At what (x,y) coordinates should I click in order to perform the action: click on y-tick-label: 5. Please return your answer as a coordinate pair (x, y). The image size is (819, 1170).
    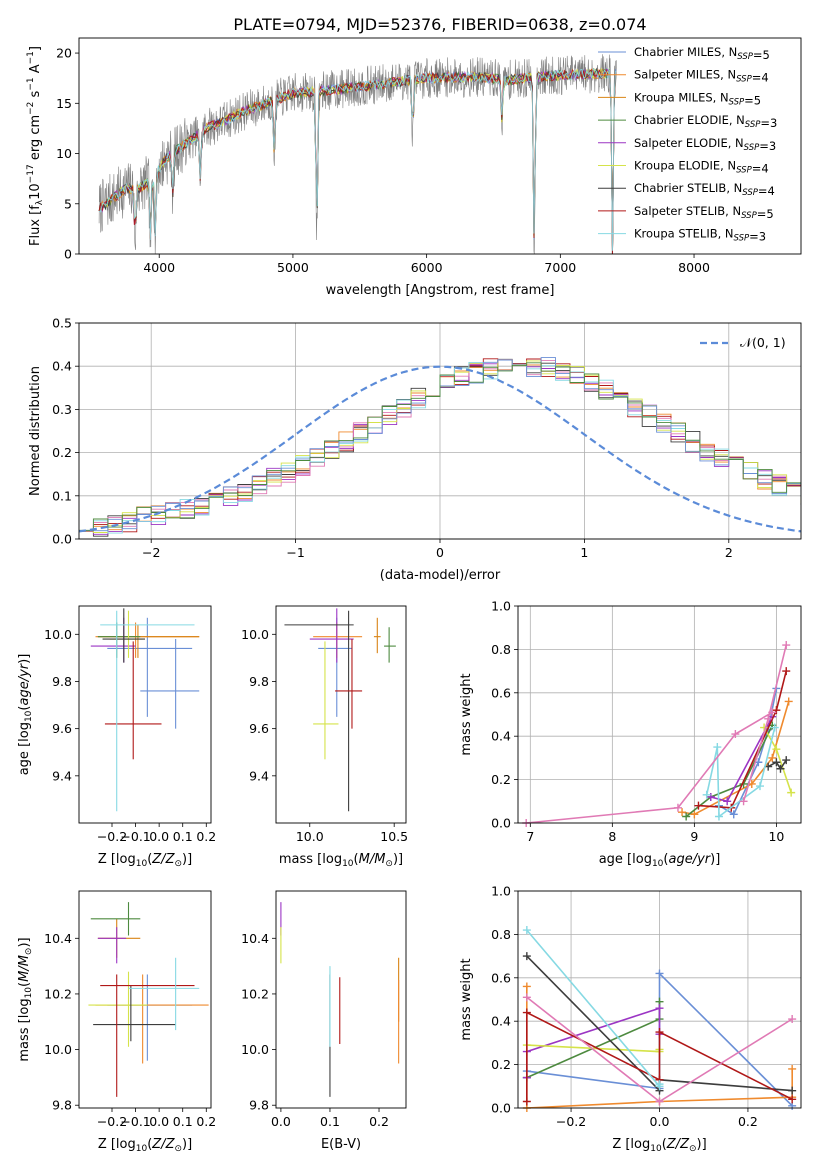
    Looking at the image, I should click on (68, 203).